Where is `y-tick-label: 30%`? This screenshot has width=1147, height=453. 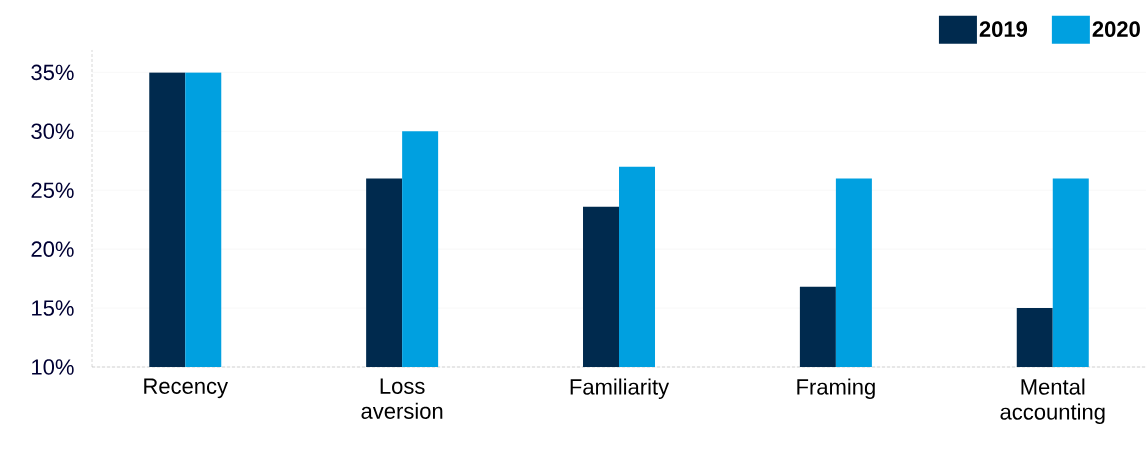 y-tick-label: 30% is located at coordinates (52, 131).